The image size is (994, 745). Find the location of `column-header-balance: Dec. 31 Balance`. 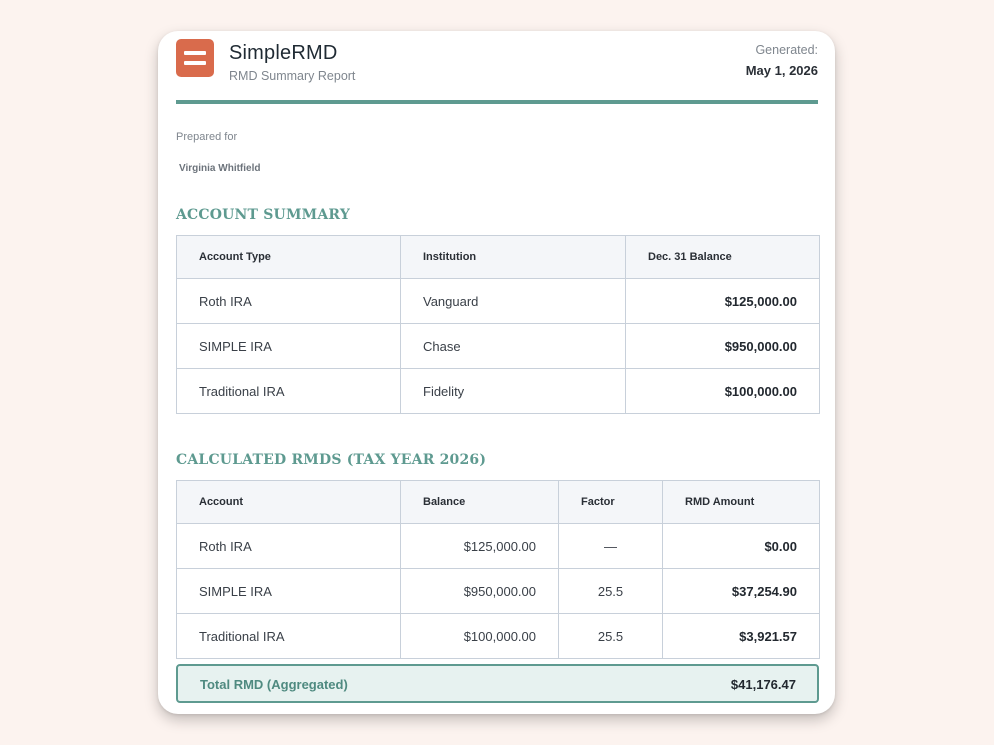

column-header-balance: Dec. 31 Balance is located at coordinates (722, 257).